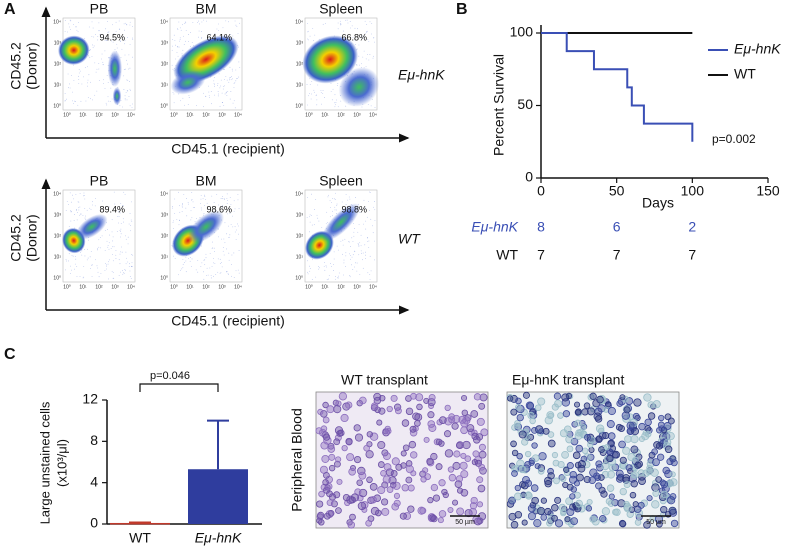  Describe the element at coordinates (499, 105) in the screenshot. I see `y-axis-label: Percent Survival` at that location.